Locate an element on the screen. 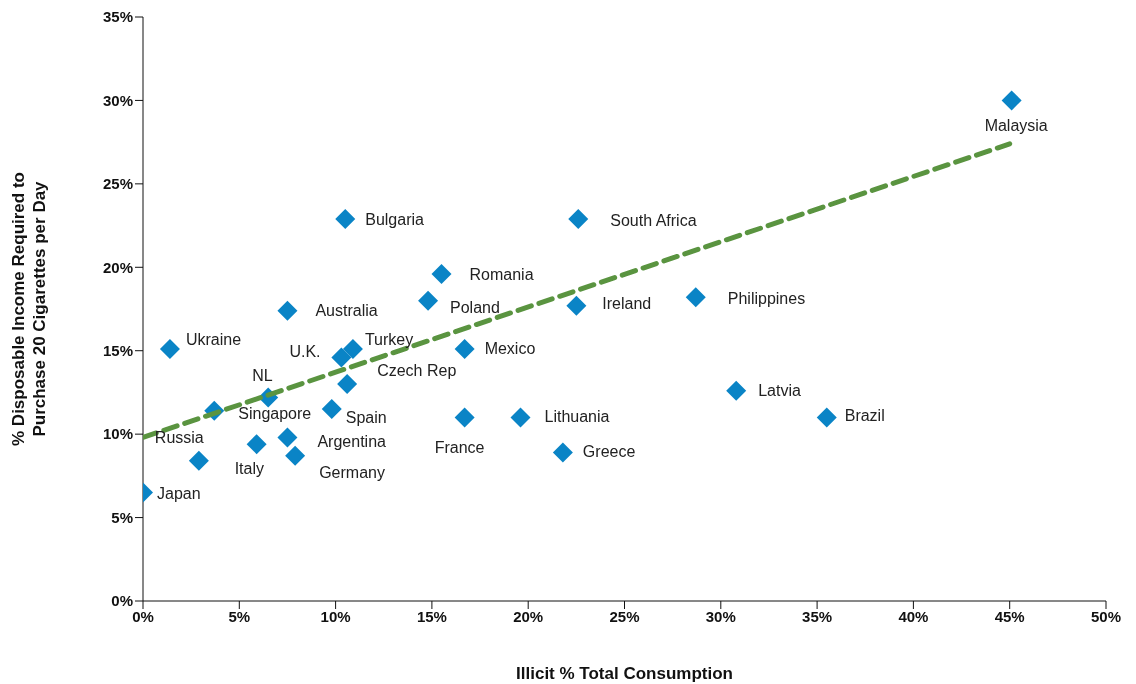 The image size is (1136, 684). annotation: Spain is located at coordinates (366, 418).